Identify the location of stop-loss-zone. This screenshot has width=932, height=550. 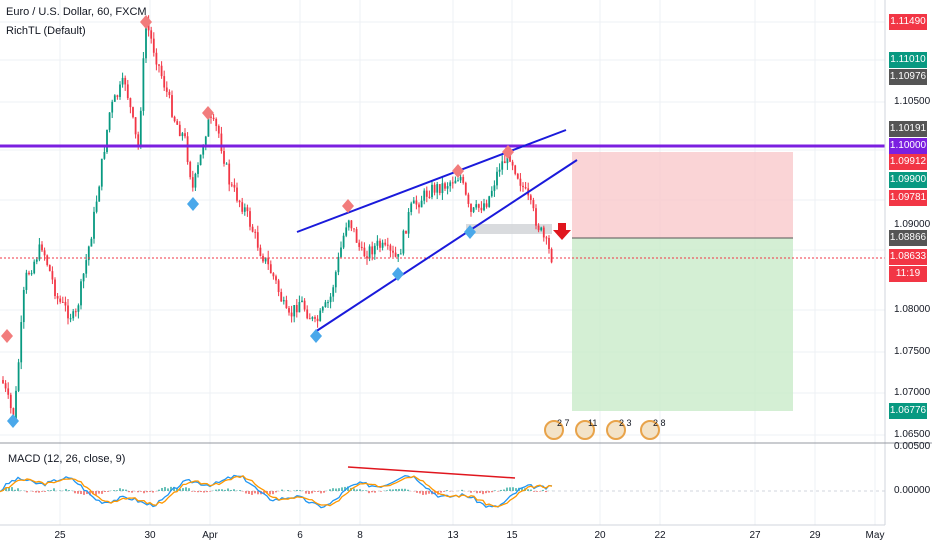
(682, 195).